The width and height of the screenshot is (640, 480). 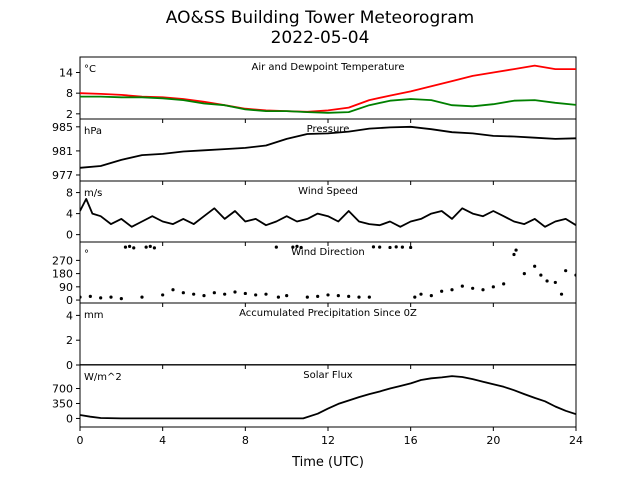 I want to click on y-tick-label-wind_speed-0: 0, so click(x=69, y=235).